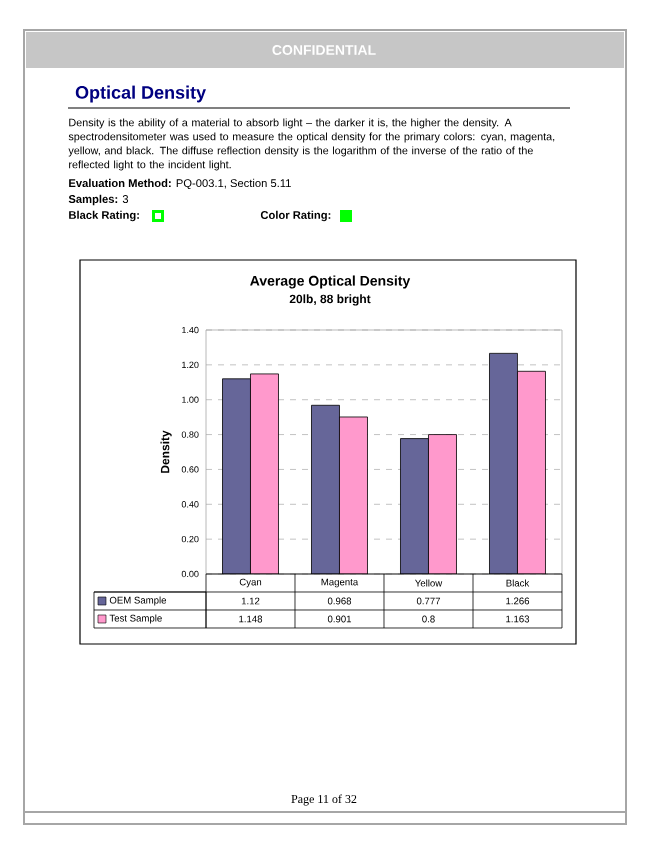 This screenshot has width=650, height=852. What do you see at coordinates (140, 94) in the screenshot?
I see `text: Optical Density` at bounding box center [140, 94].